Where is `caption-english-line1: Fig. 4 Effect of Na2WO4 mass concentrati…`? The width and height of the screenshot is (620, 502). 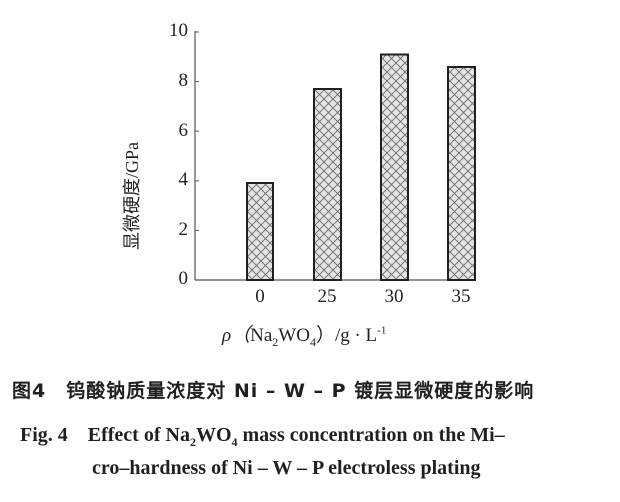 caption-english-line1: Fig. 4 Effect of Na2WO4 mass concentrati… is located at coordinates (262, 436).